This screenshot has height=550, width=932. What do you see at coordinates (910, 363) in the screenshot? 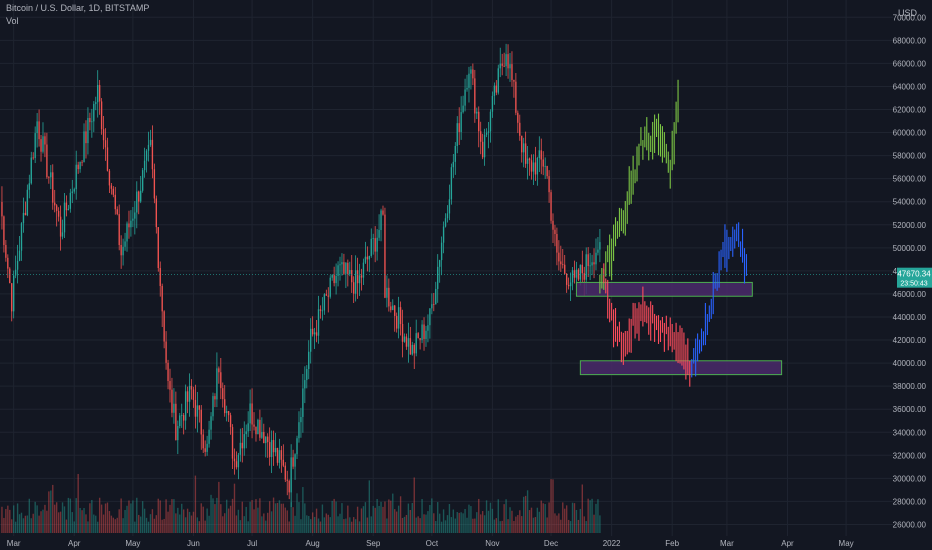
I see `y-tick-label: 40000.00` at bounding box center [910, 363].